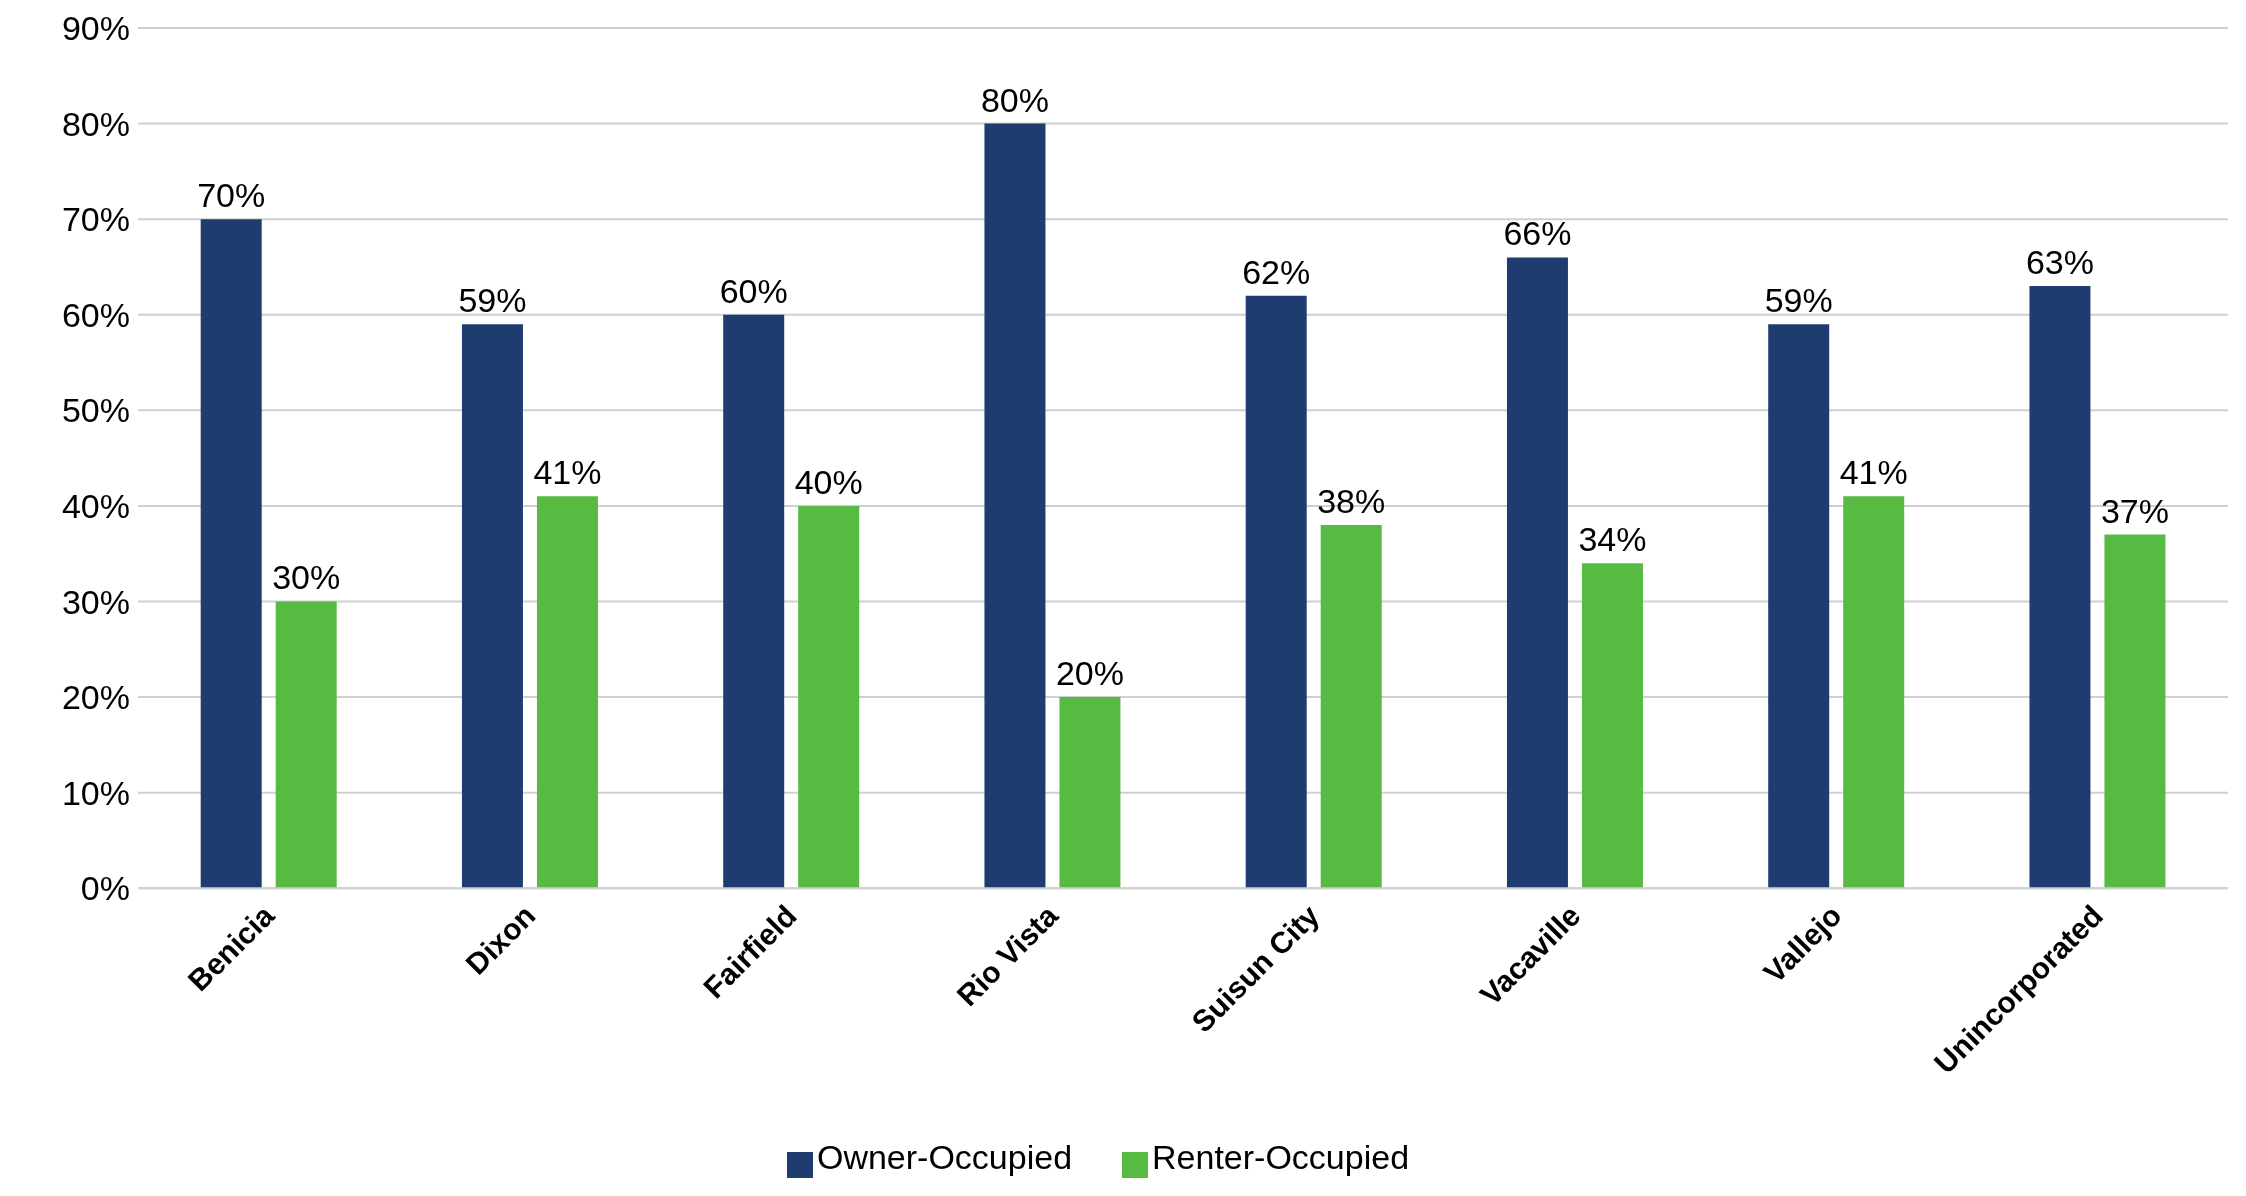  Describe the element at coordinates (95, 505) in the screenshot. I see `y-tick-label: 40%` at that location.